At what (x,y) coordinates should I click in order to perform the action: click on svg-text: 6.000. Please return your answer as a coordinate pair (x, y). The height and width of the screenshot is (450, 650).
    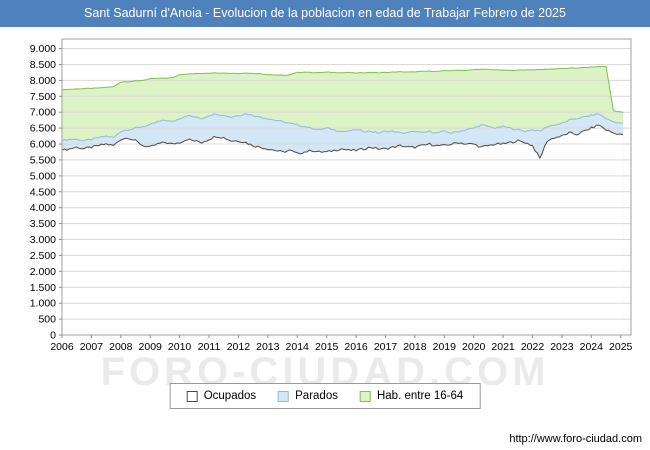
    Looking at the image, I should click on (43, 145).